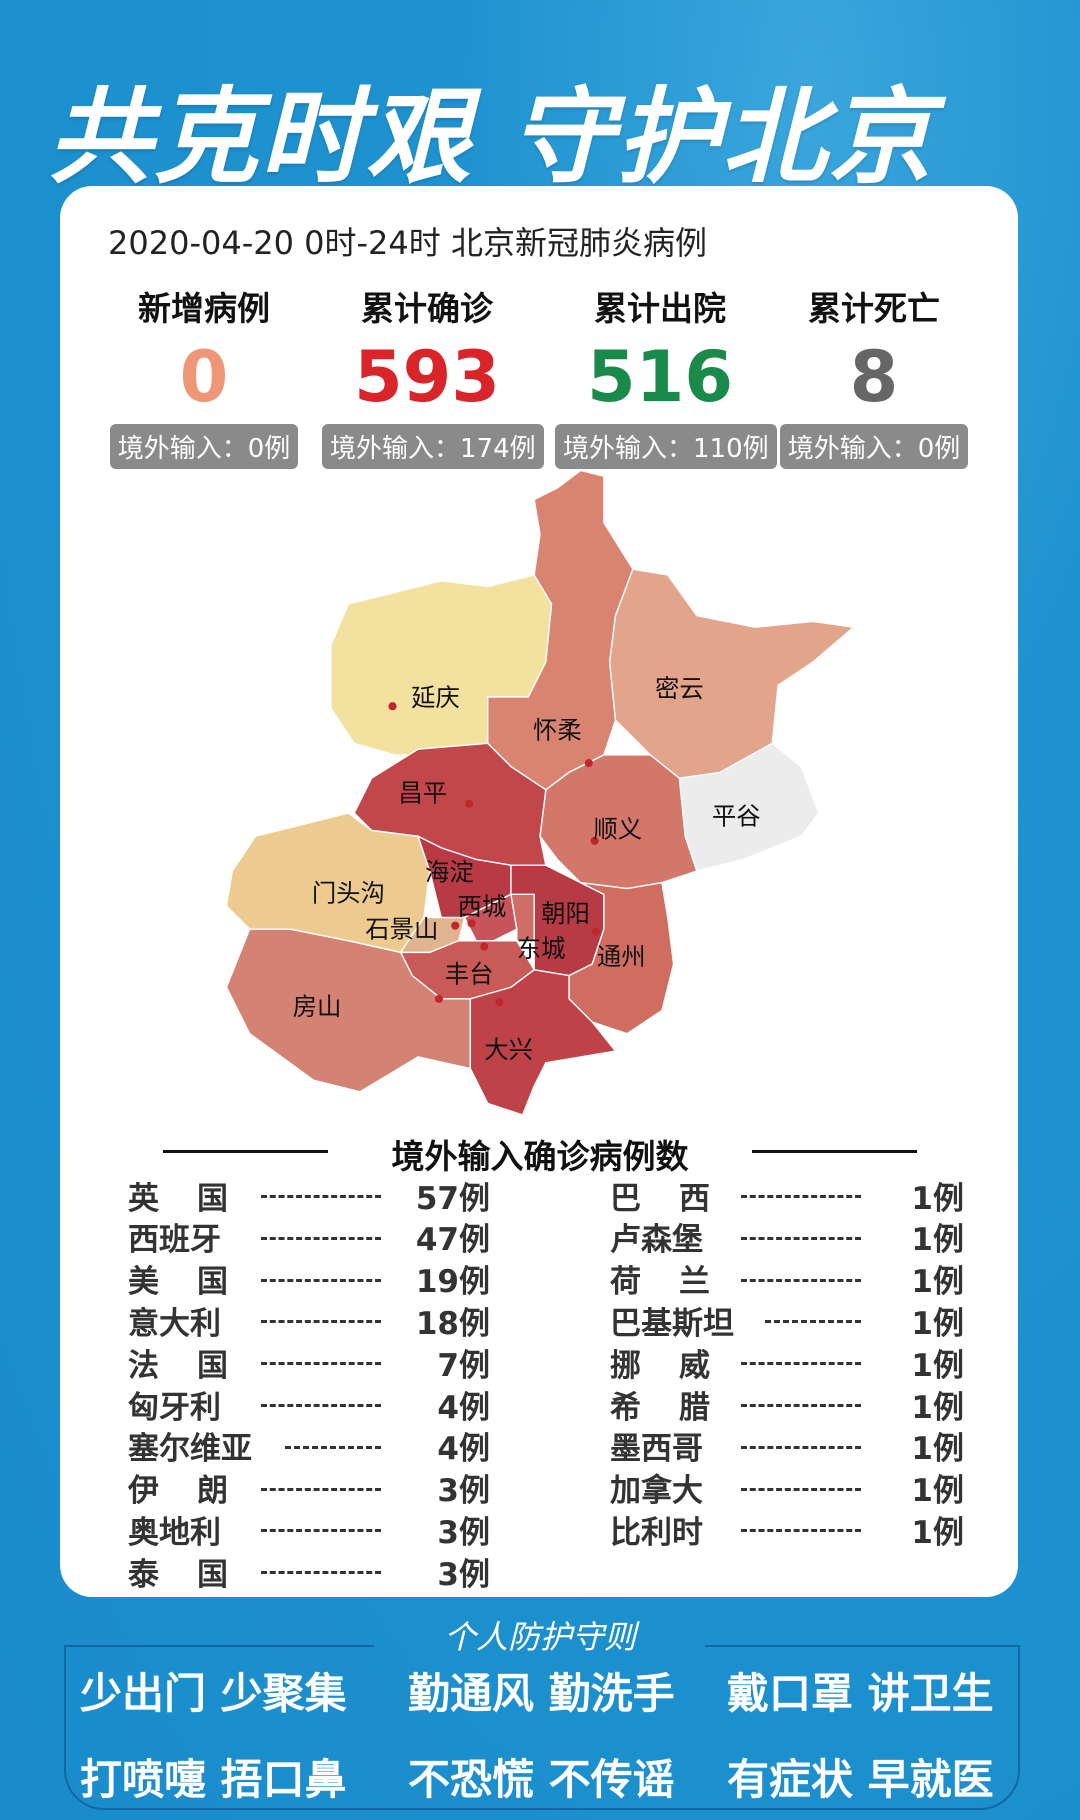 This screenshot has height=1820, width=1080. Describe the element at coordinates (204, 308) in the screenshot. I see `stat-label: 新增病例` at that location.